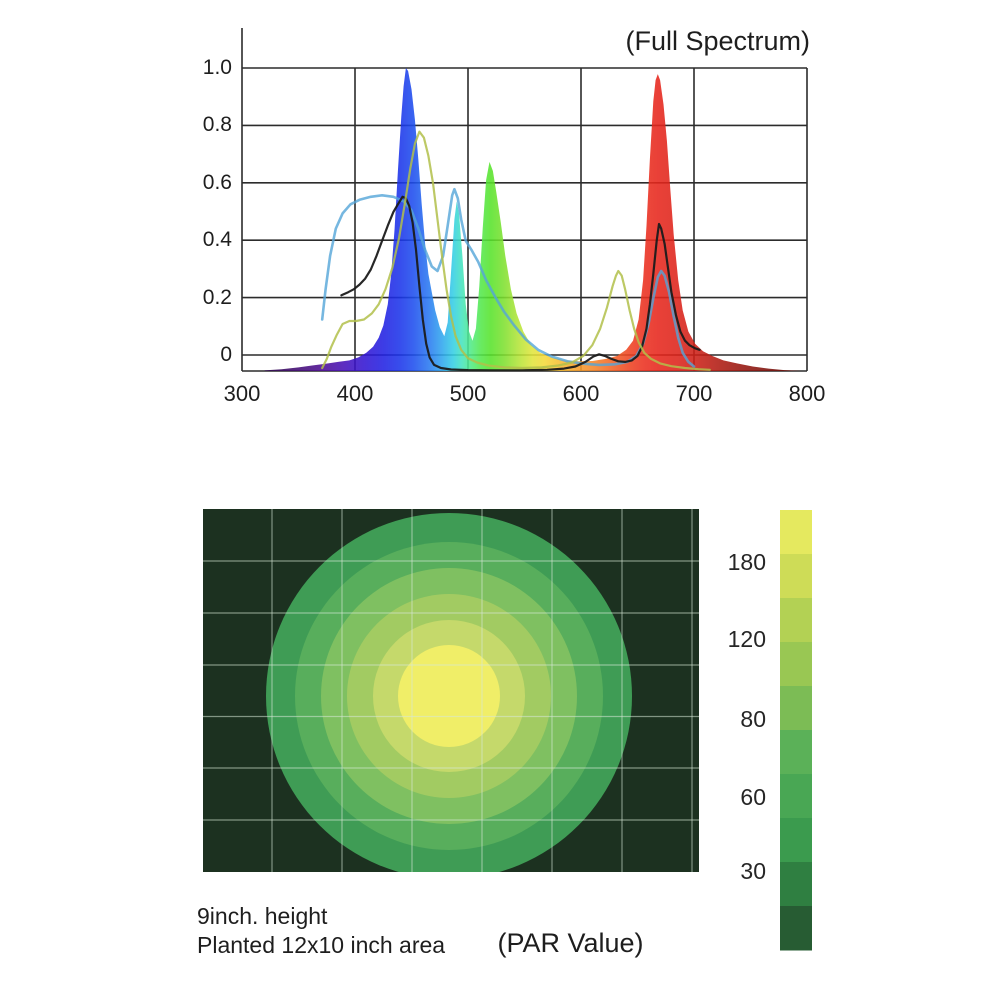 This screenshot has width=1000, height=1000. Describe the element at coordinates (217, 240) in the screenshot. I see `spectrum-y-tick-label: 0.4` at that location.